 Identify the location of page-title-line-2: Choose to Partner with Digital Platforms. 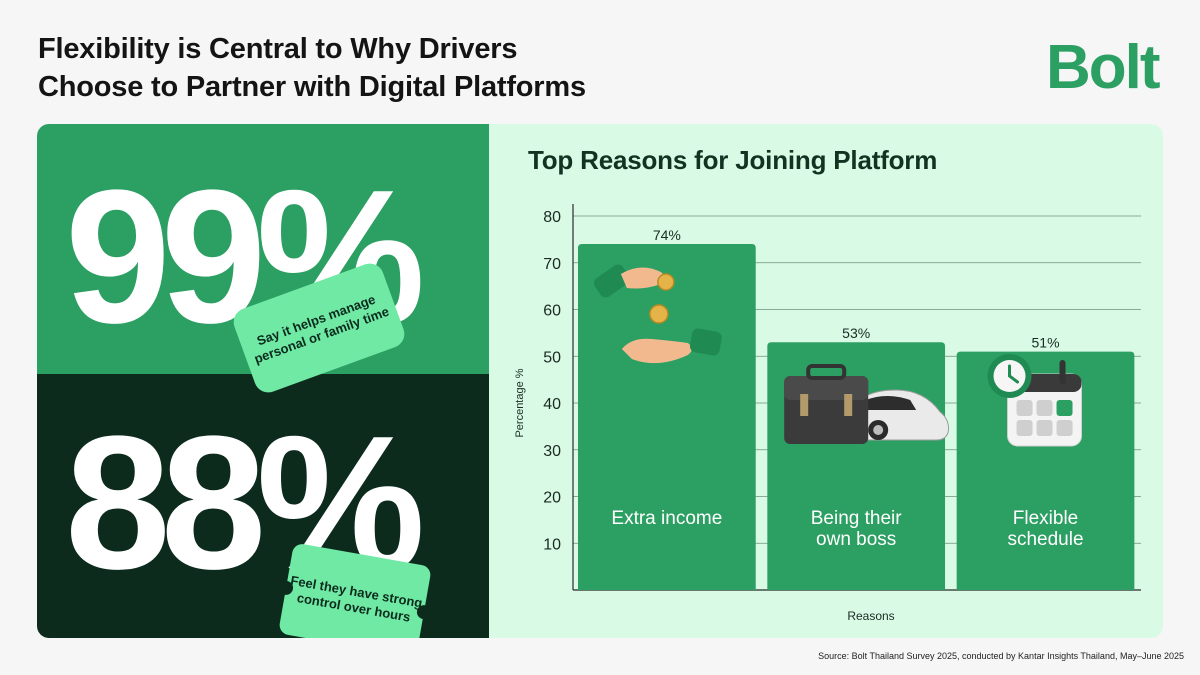
(312, 87).